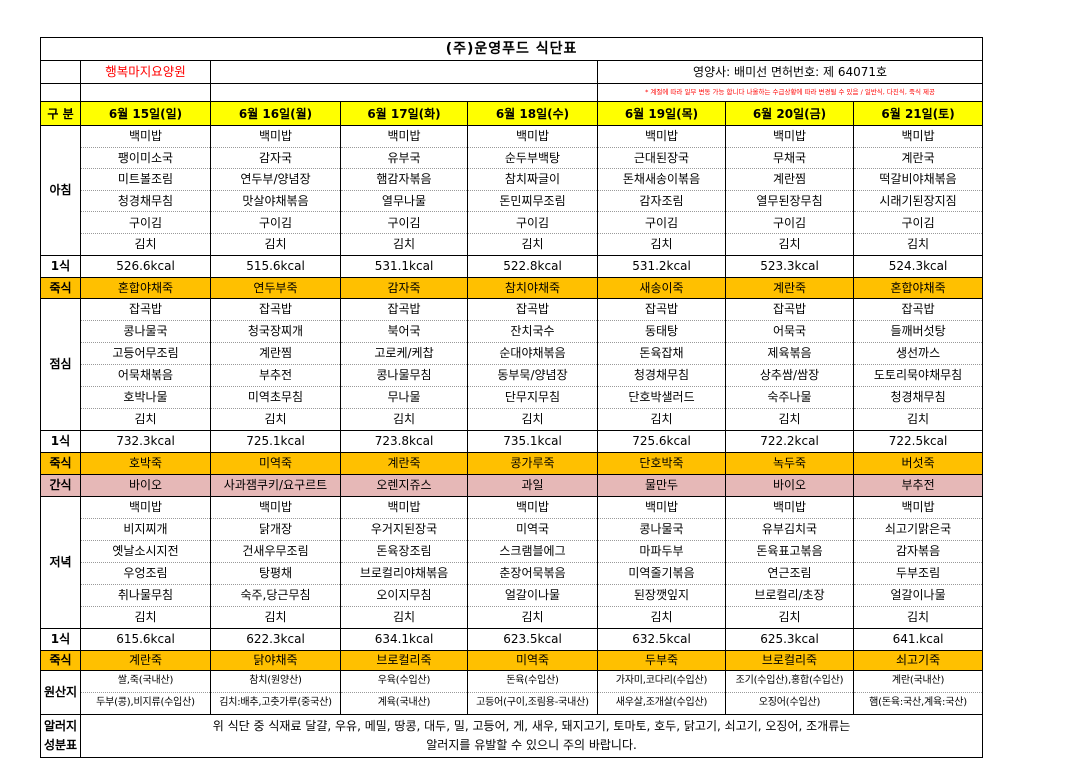 The height and width of the screenshot is (778, 1080). Describe the element at coordinates (275, 287) in the screenshot. I see `porridge-cell: 연두부죽` at that location.